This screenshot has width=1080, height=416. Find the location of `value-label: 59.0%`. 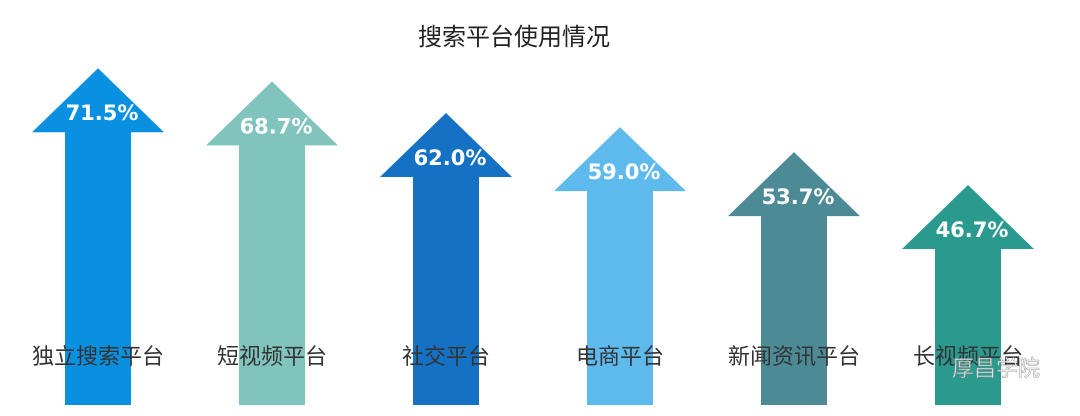

value-label: 59.0% is located at coordinates (624, 172).